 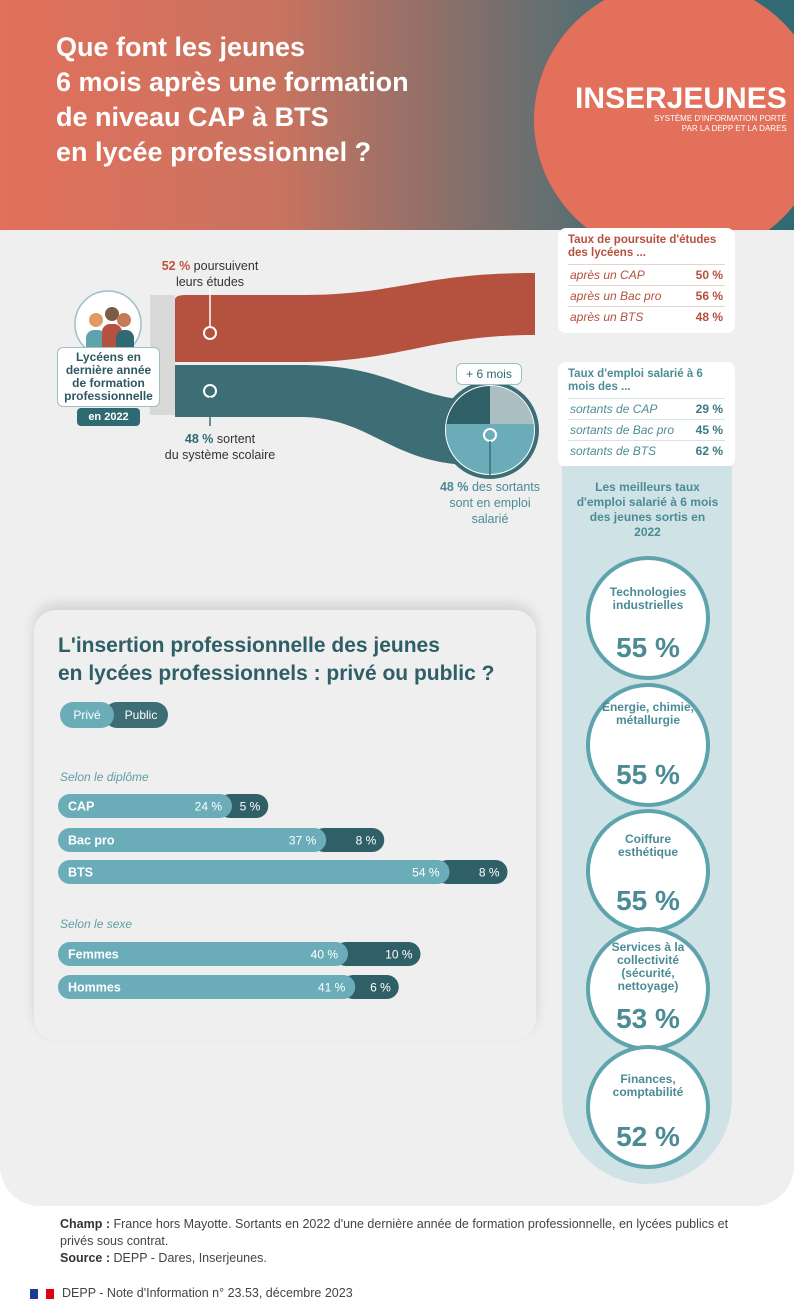 What do you see at coordinates (87, 715) in the screenshot?
I see `legend-prive: Privé` at bounding box center [87, 715].